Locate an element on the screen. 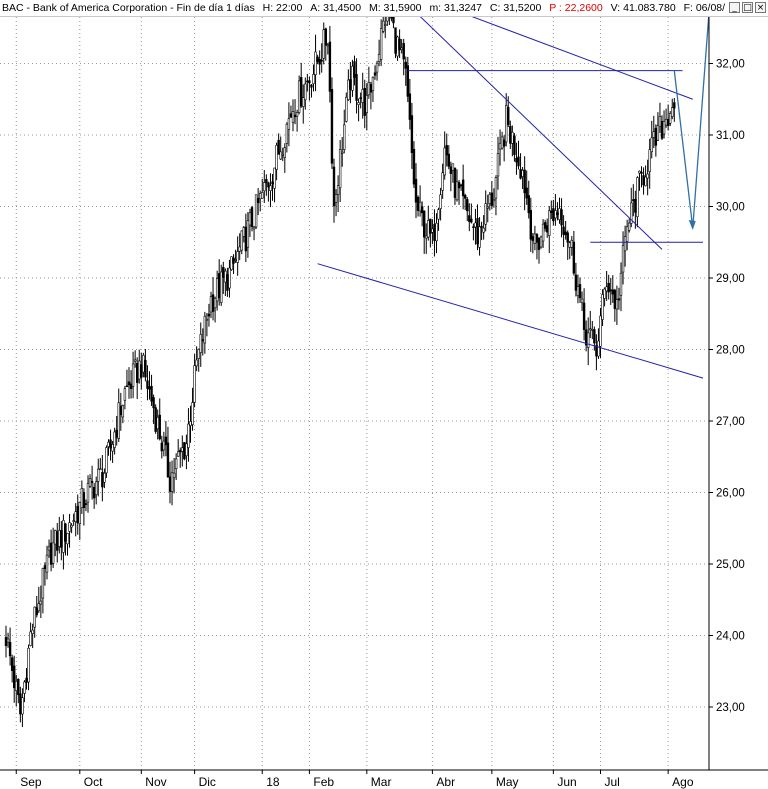  p-readout: 22,2600 is located at coordinates (583, 8).